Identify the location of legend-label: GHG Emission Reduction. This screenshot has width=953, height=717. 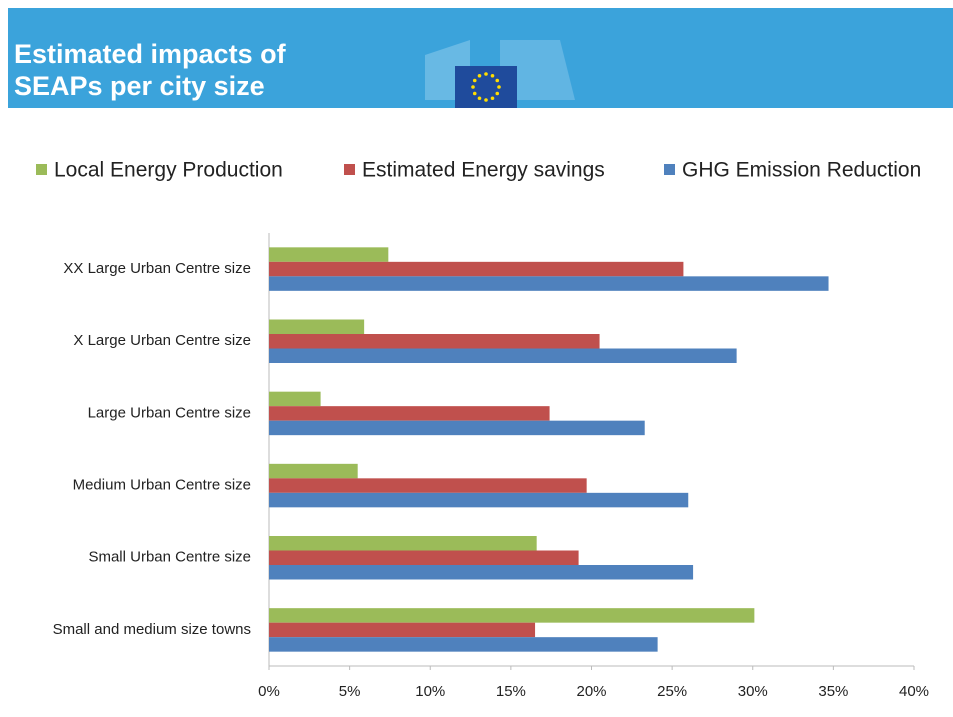
(801, 170).